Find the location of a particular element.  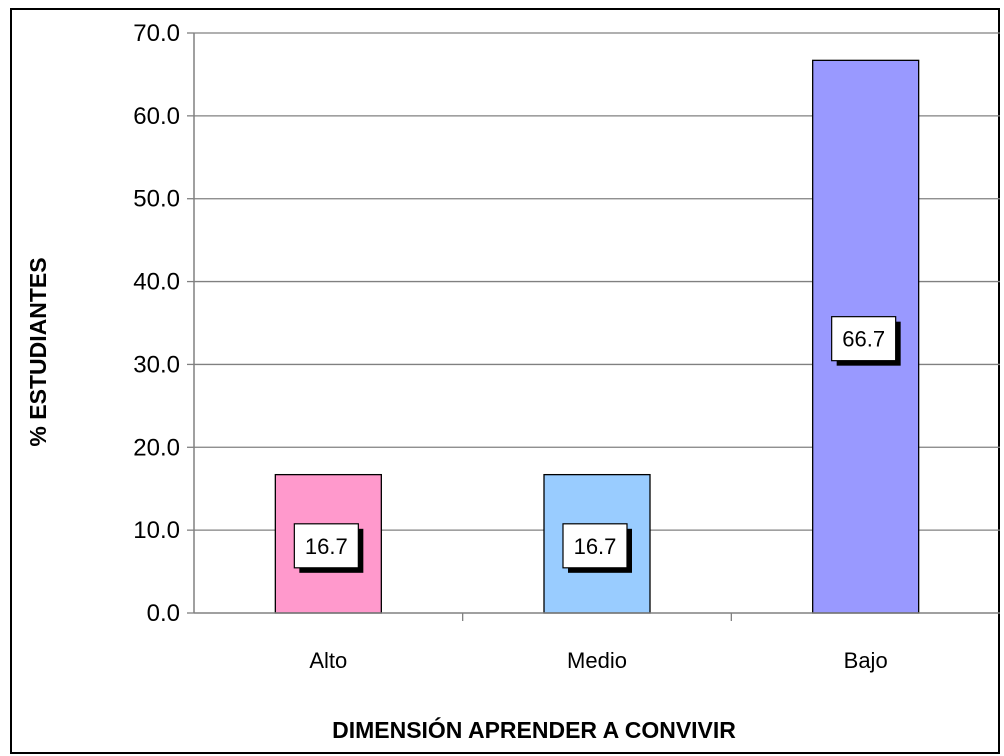

x-tick-label: Medio is located at coordinates (597, 660).